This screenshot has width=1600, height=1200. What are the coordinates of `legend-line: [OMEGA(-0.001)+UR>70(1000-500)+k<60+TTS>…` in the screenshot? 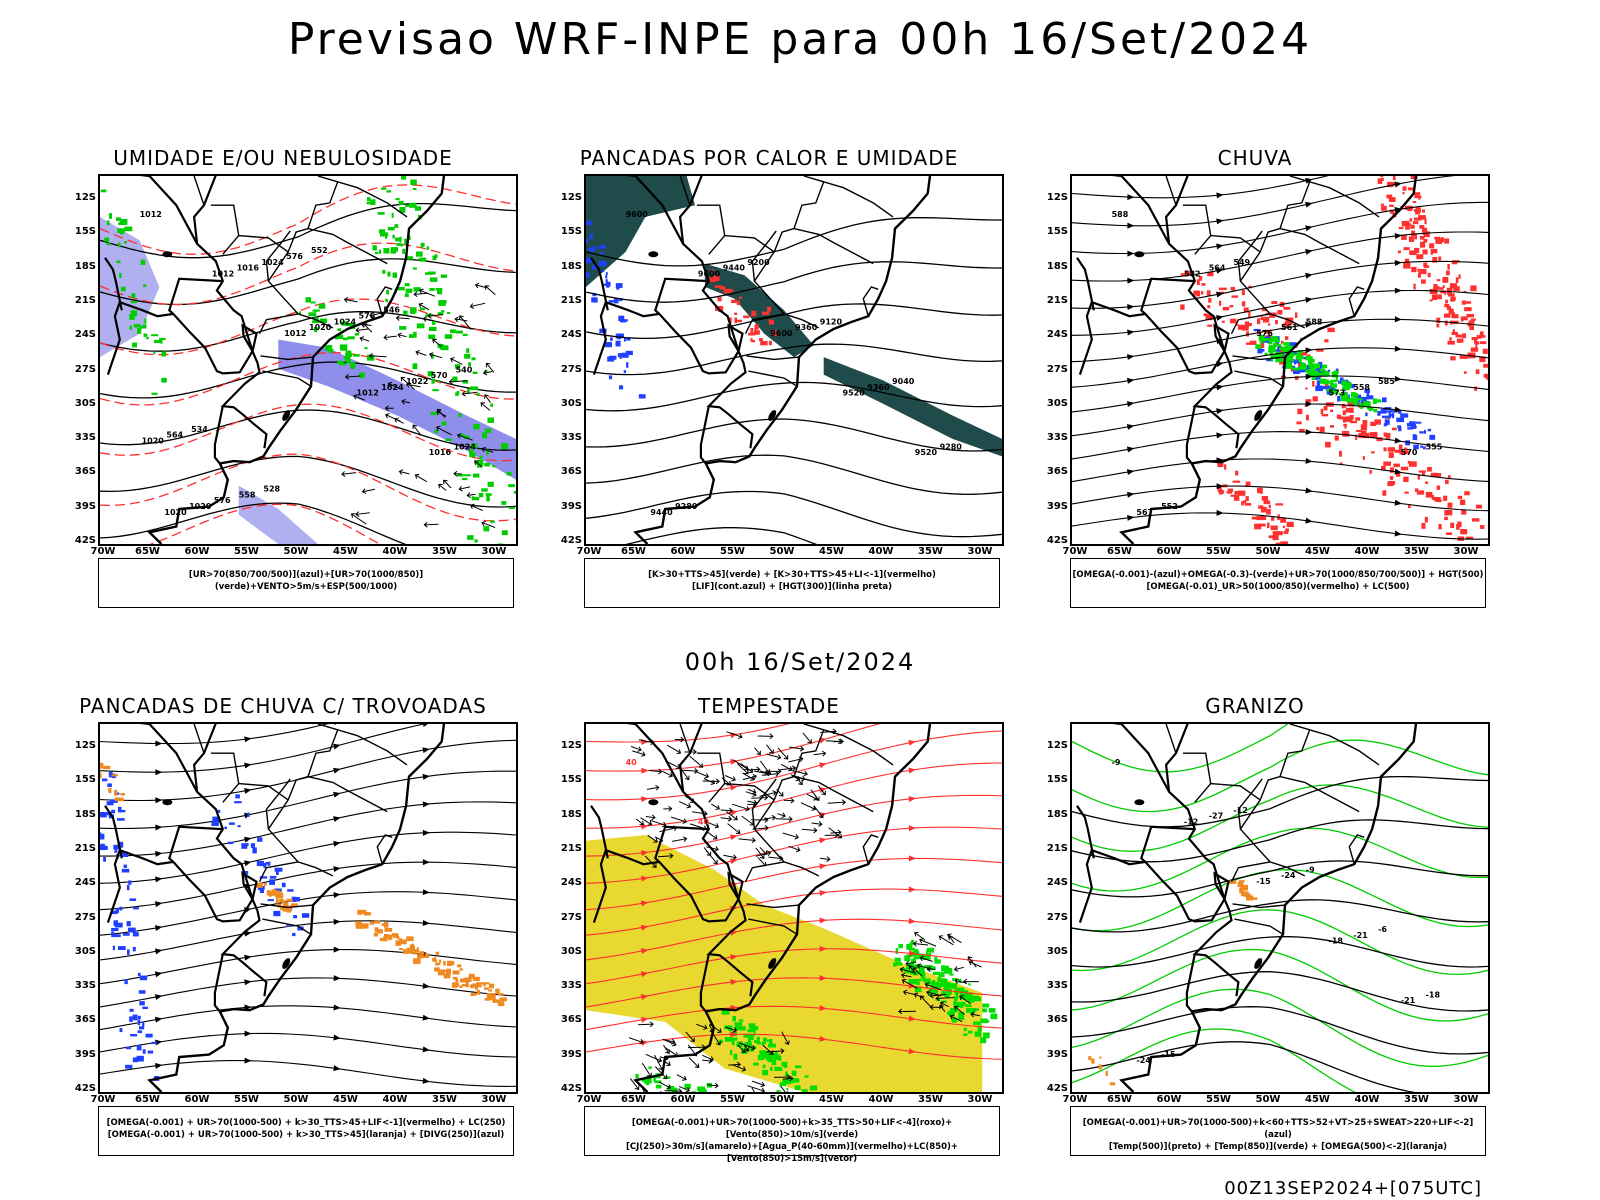 It's located at (1278, 1129).